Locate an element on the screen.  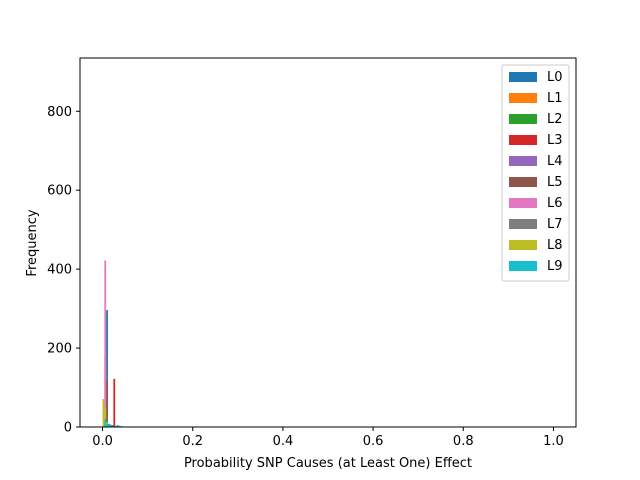
legend-label-L2: L2 is located at coordinates (555, 119).